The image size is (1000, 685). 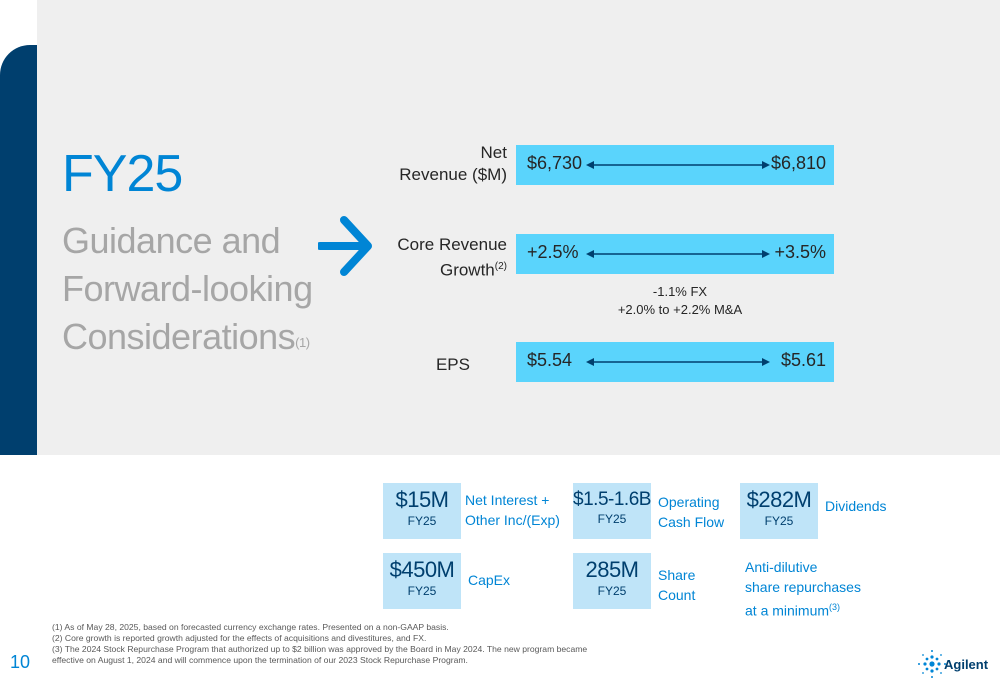 What do you see at coordinates (500, 266) in the screenshot?
I see `footnote-ref: (2)` at bounding box center [500, 266].